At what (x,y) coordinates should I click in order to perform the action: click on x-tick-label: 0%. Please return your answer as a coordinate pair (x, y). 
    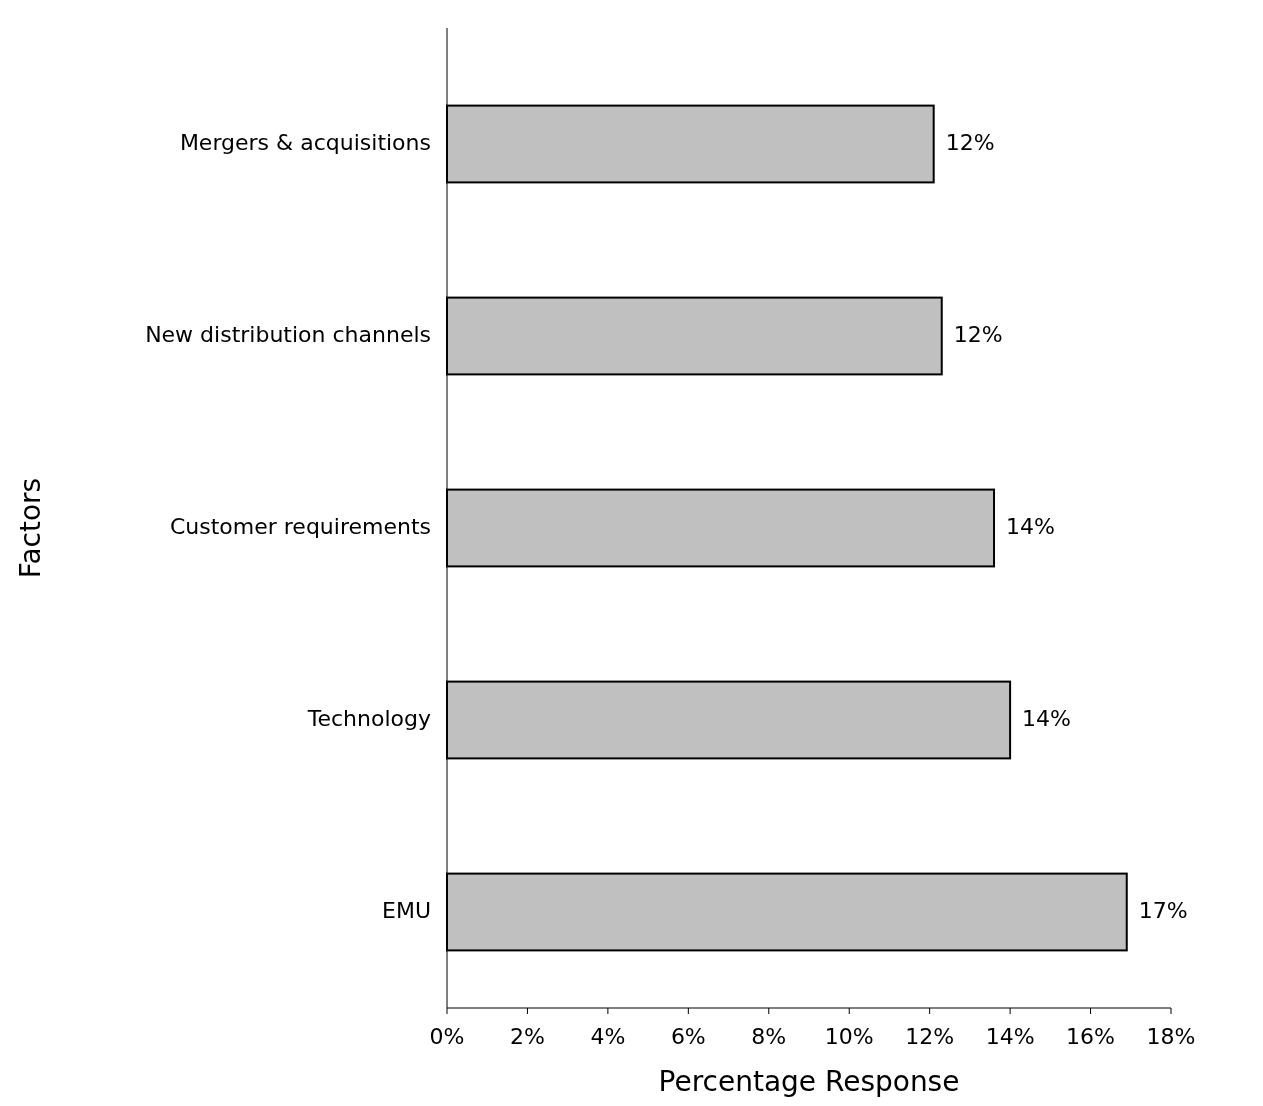
    Looking at the image, I should click on (447, 1036).